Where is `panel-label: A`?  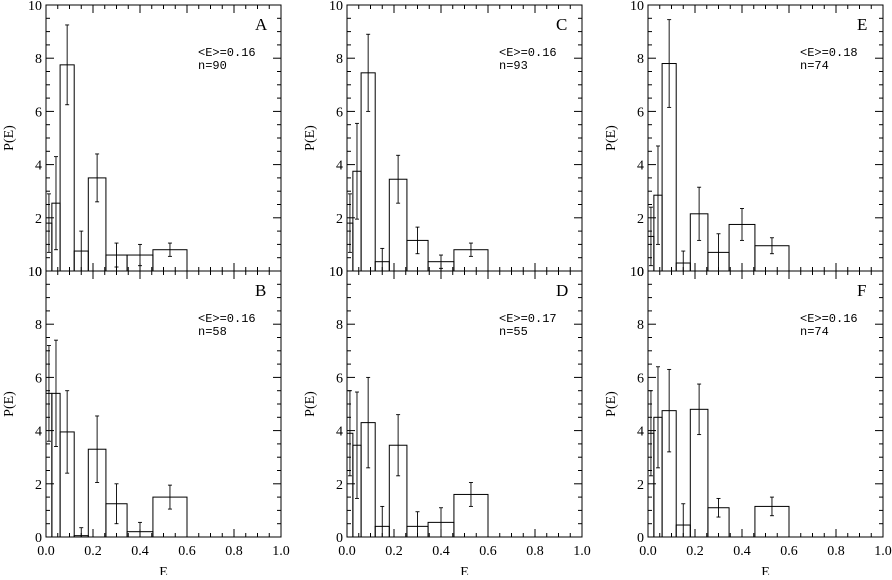
panel-label: A is located at coordinates (261, 24).